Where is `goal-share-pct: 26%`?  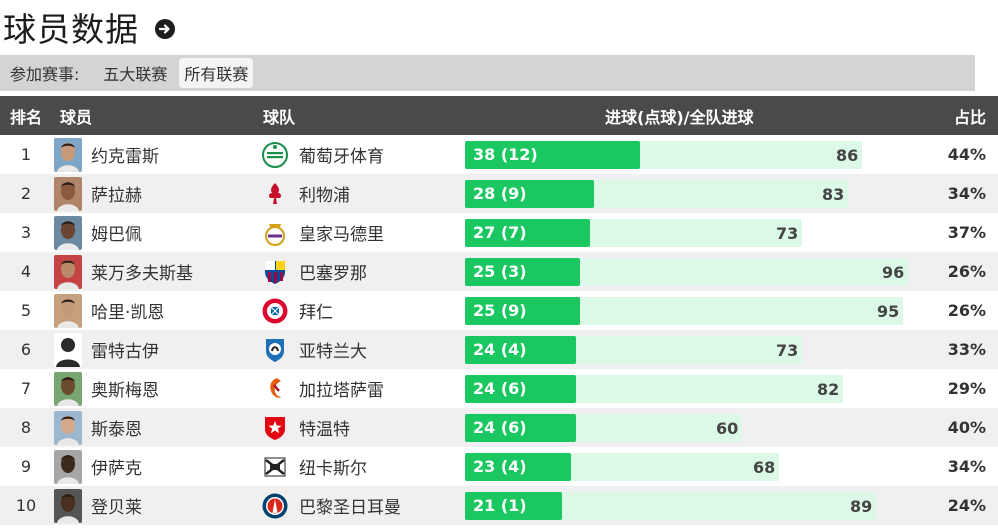
goal-share-pct: 26% is located at coordinates (966, 310).